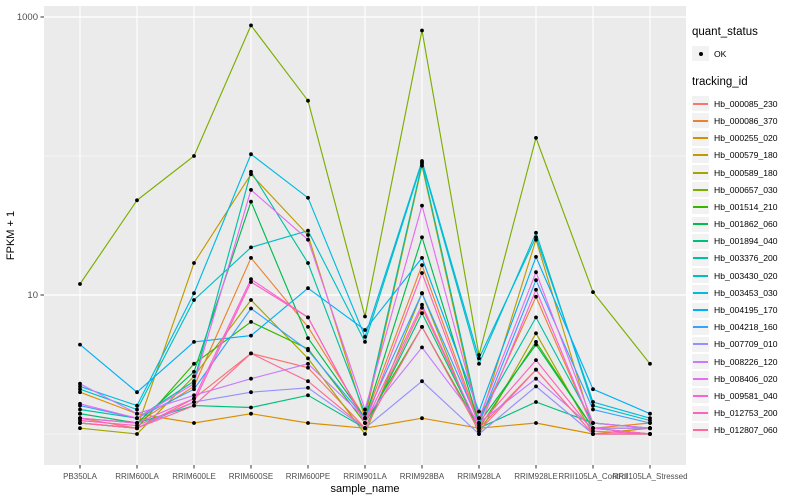  Describe the element at coordinates (27, 17) in the screenshot. I see `y-tick-label: 1000` at that location.